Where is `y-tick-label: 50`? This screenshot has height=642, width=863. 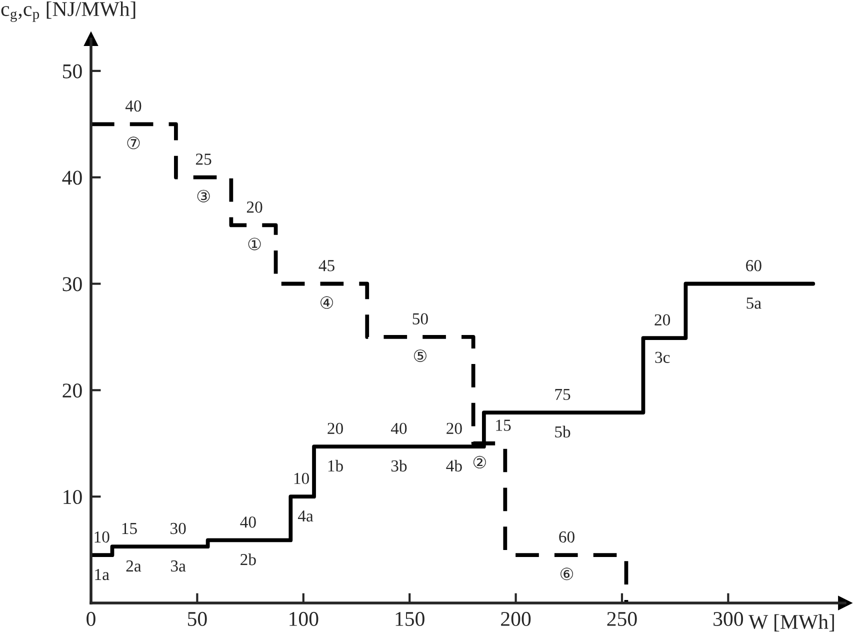
y-tick-label: 50 is located at coordinates (72, 71).